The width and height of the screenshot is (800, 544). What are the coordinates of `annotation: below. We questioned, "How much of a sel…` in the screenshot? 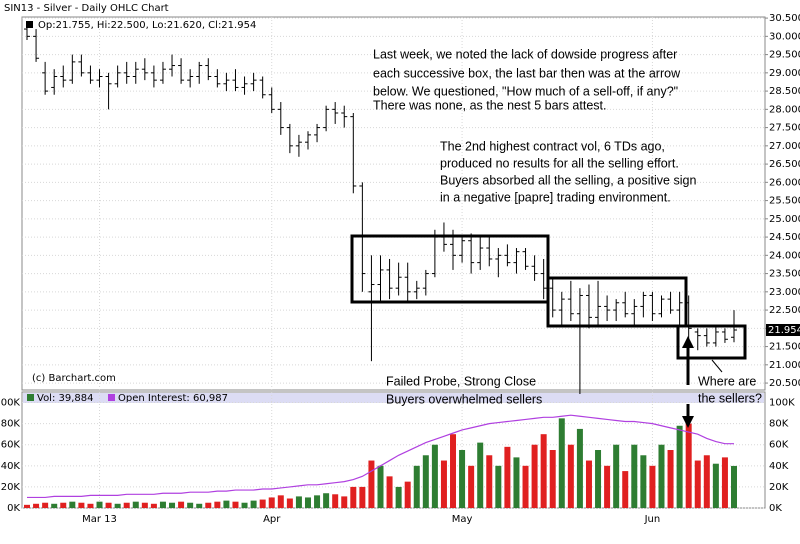 It's located at (525, 91).